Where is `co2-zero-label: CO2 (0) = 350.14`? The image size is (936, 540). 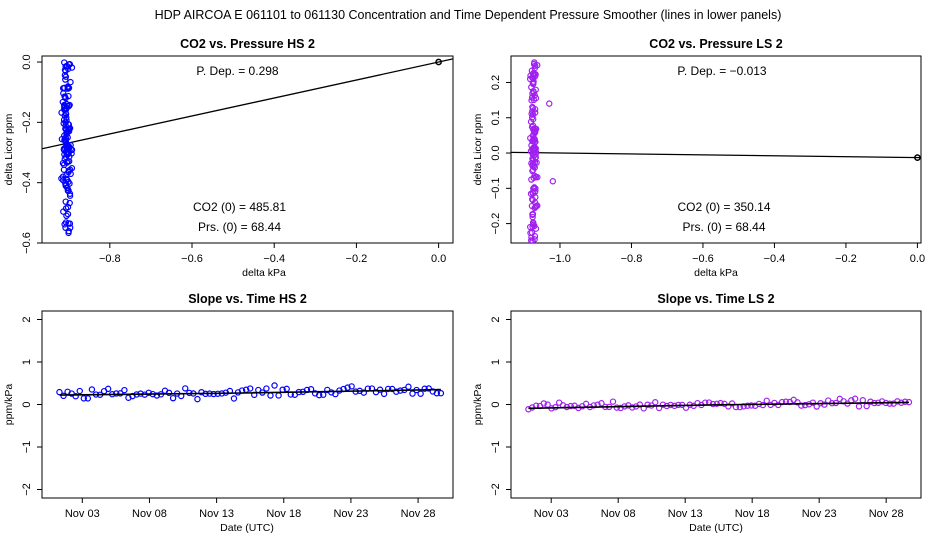
co2-zero-label: CO2 (0) = 350.14 is located at coordinates (723, 207).